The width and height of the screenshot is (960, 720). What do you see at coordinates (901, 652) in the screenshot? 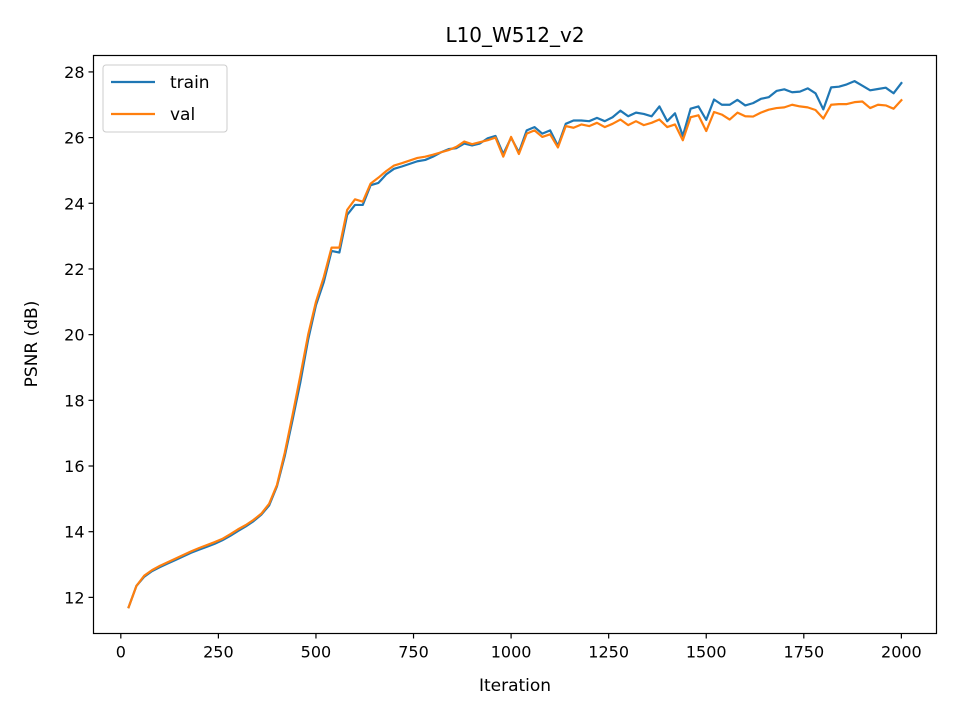
I see `x-tick-label: 2000` at bounding box center [901, 652].